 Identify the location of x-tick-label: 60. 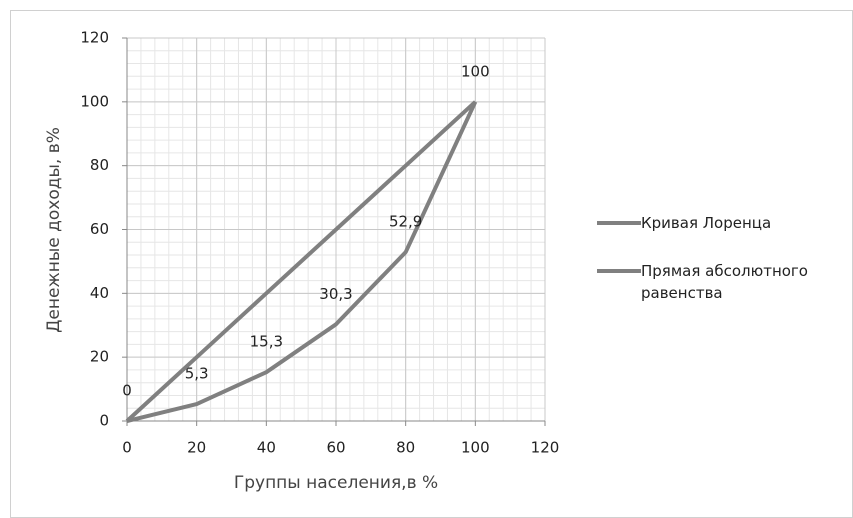
(335, 448).